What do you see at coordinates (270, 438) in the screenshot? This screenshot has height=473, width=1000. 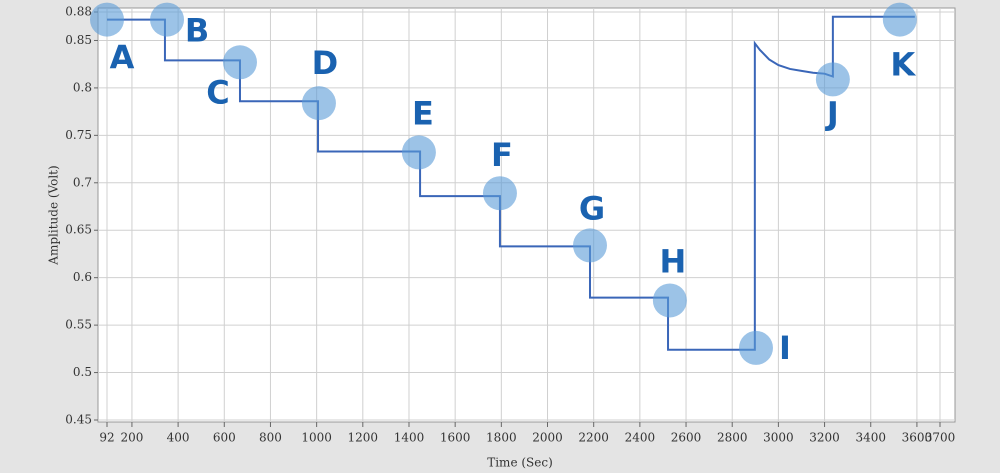 I see `x-tick-label: 800` at bounding box center [270, 438].